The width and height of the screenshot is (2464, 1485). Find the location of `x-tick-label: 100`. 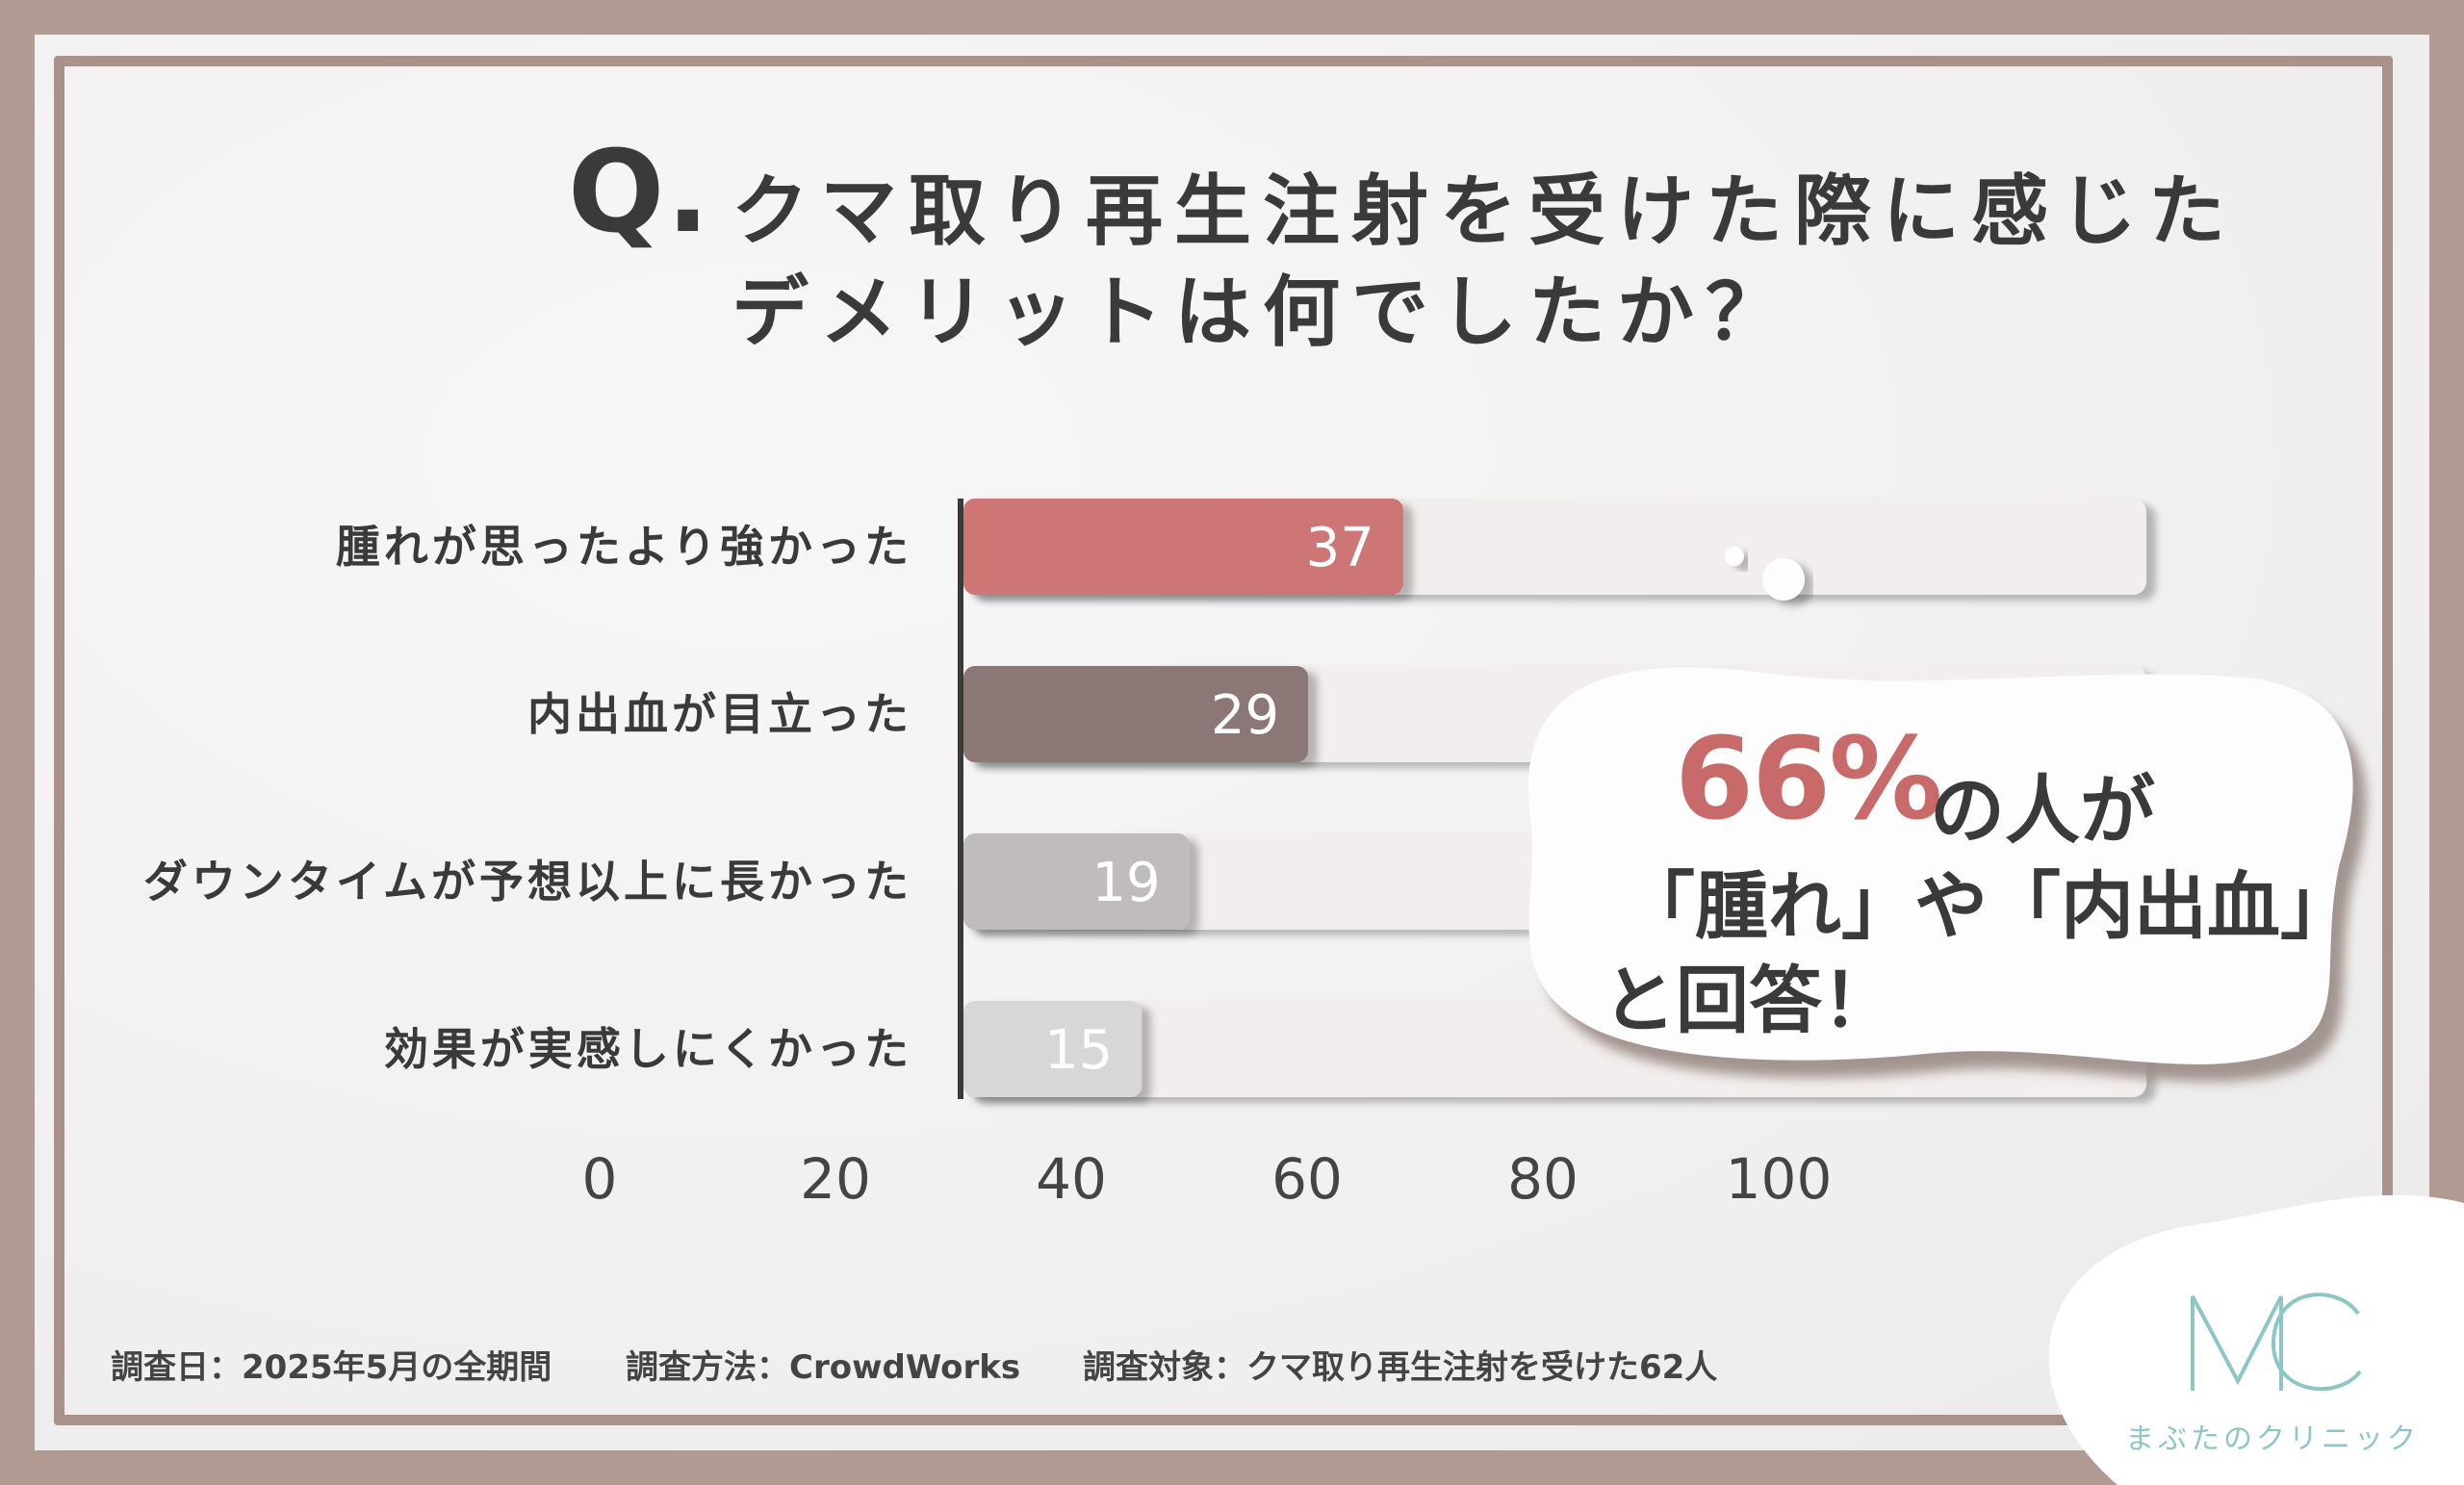

x-tick-label: 100 is located at coordinates (1779, 1179).